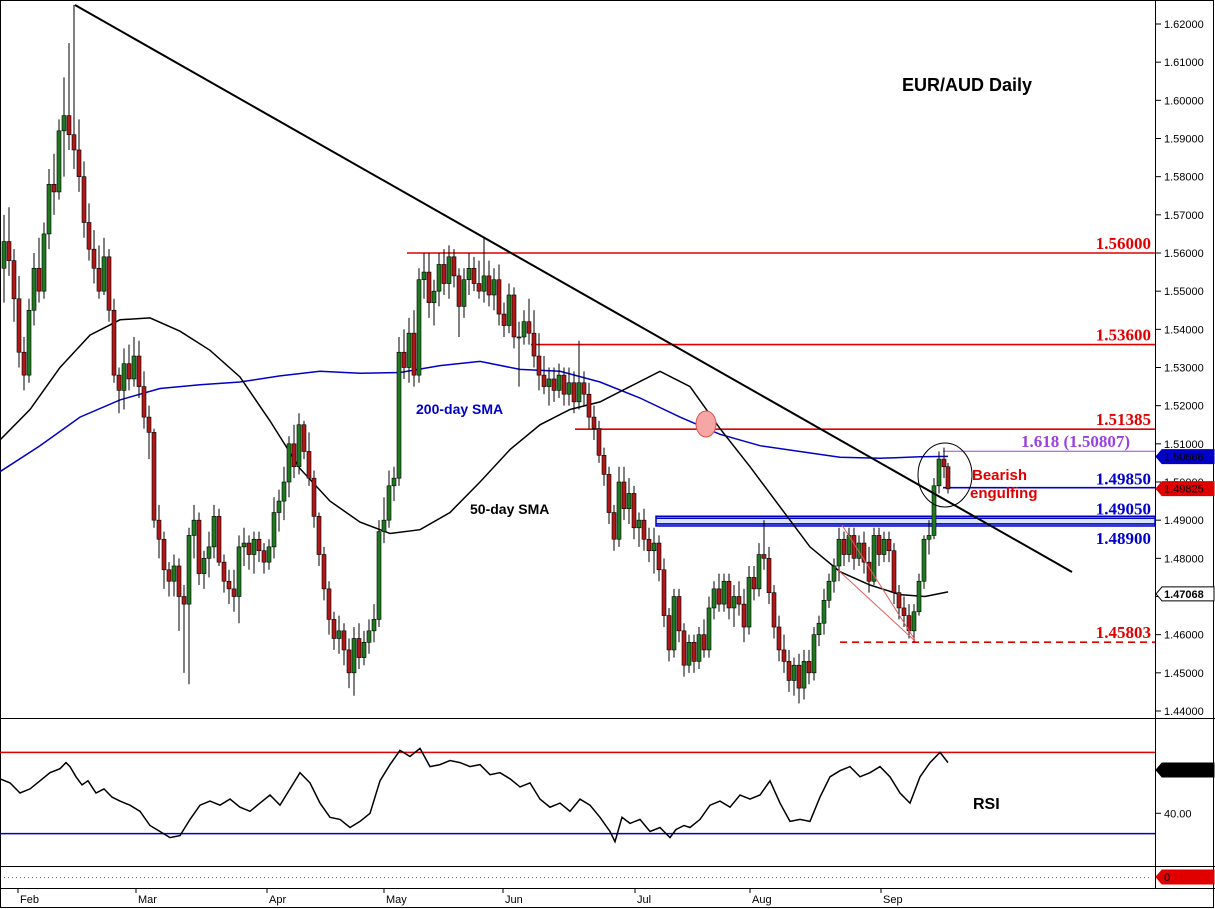 This screenshot has height=909, width=1215. I want to click on x-tick-label: May, so click(396, 900).